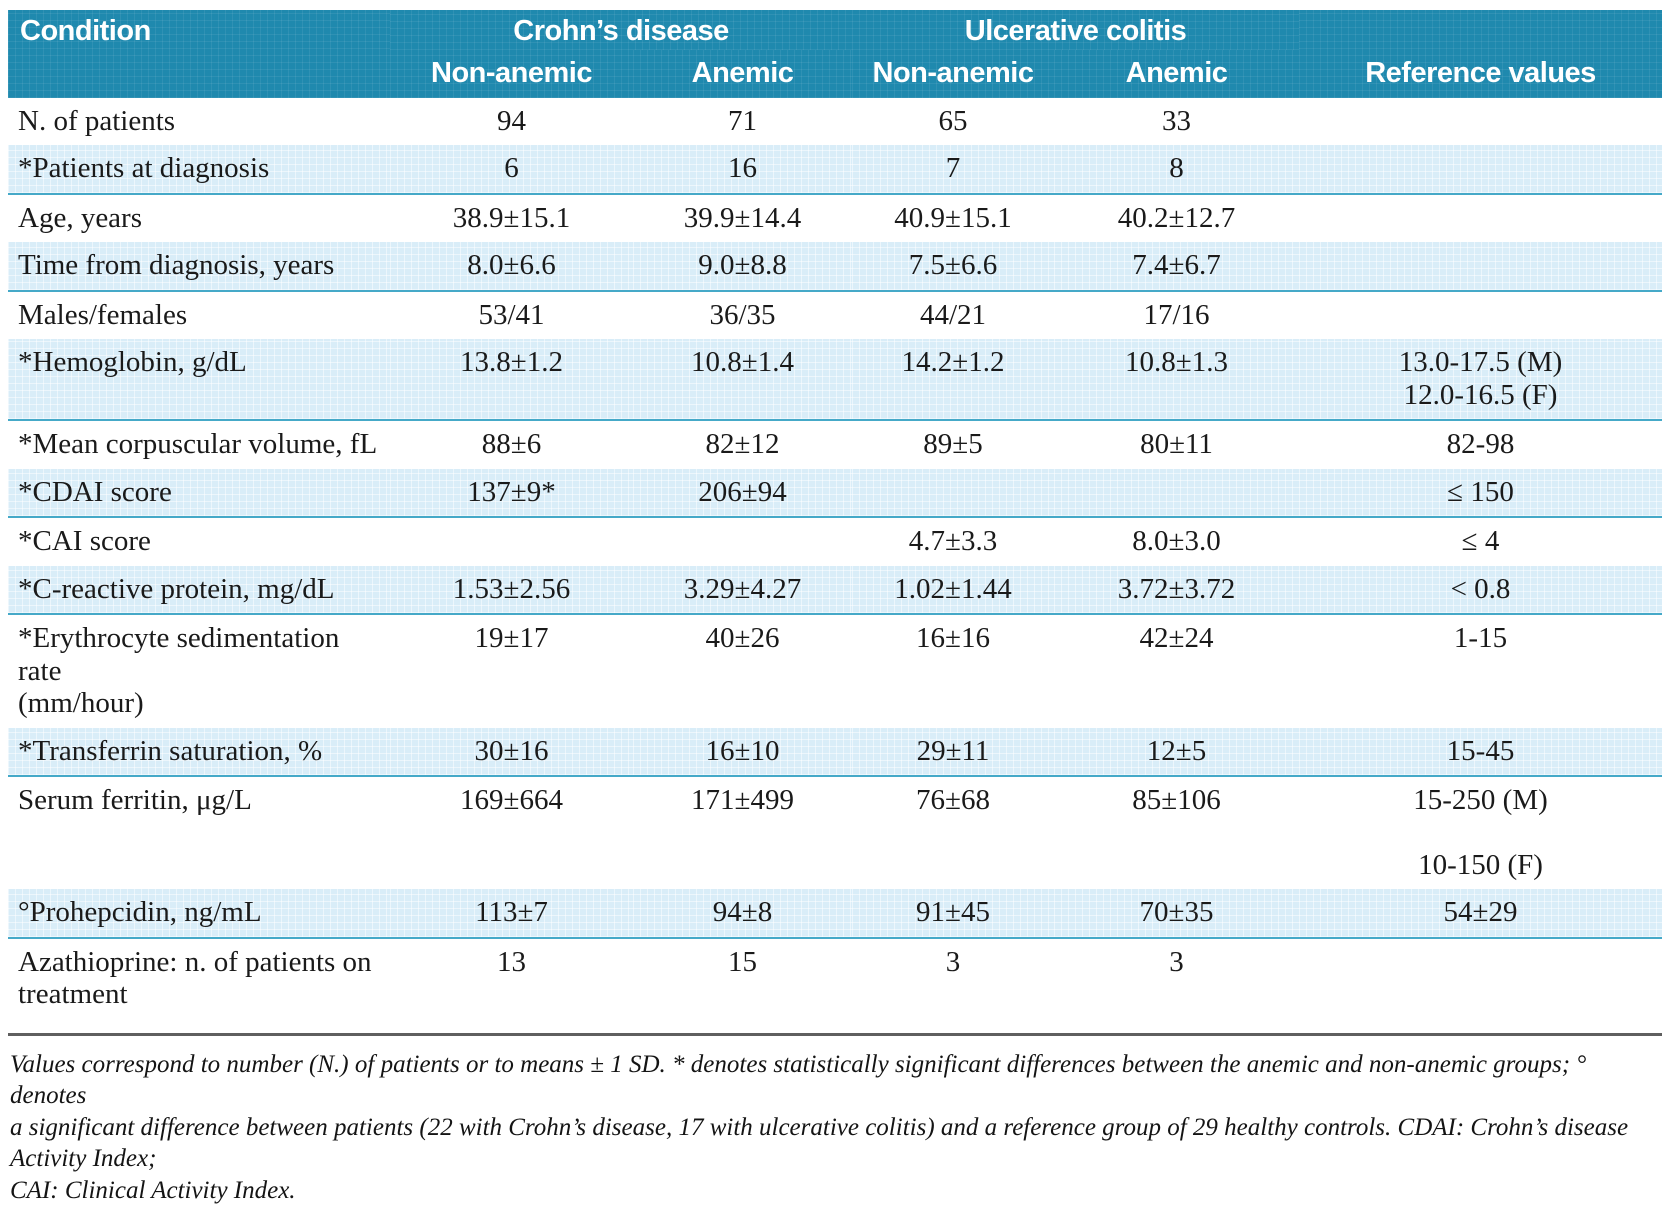 This screenshot has height=1206, width=1673. I want to click on cell-cd-anemic: 36/35, so click(743, 315).